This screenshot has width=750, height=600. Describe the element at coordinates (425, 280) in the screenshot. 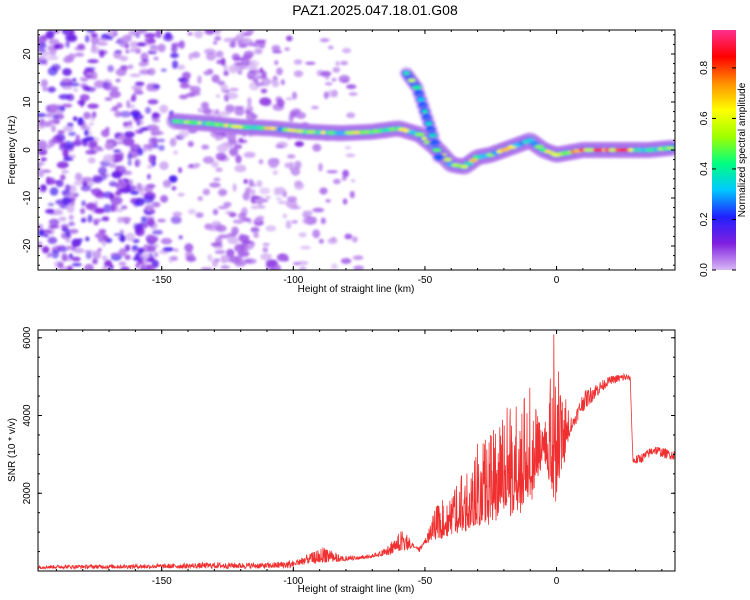

I see `x-tick-label: -50` at that location.